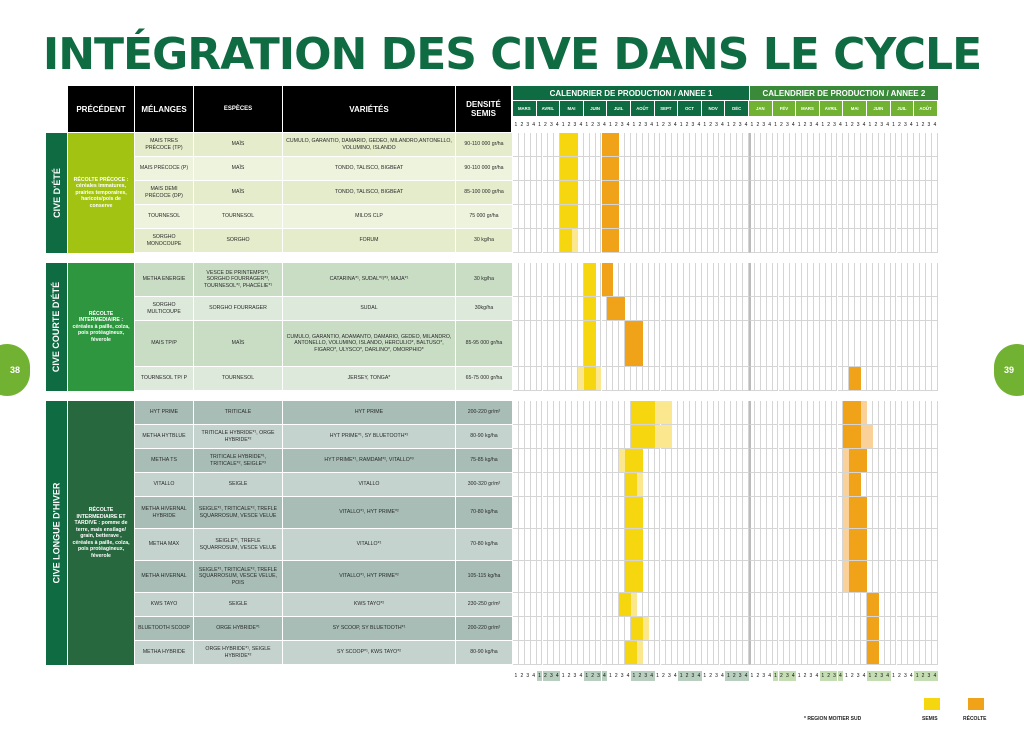 The image size is (1024, 742). I want to click on header-especes: ESPÈCES, so click(238, 109).